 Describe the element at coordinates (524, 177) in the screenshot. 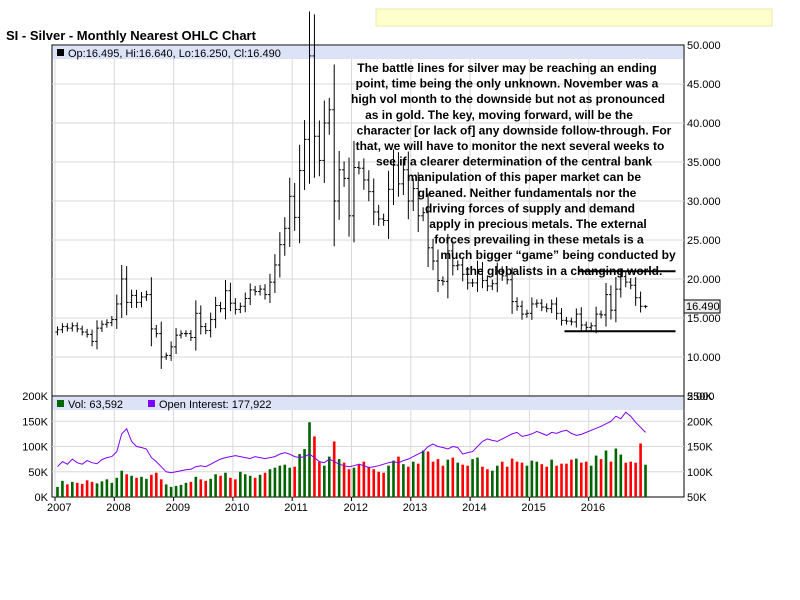

I see `annotation-line: manipulation of this paper market can be` at that location.